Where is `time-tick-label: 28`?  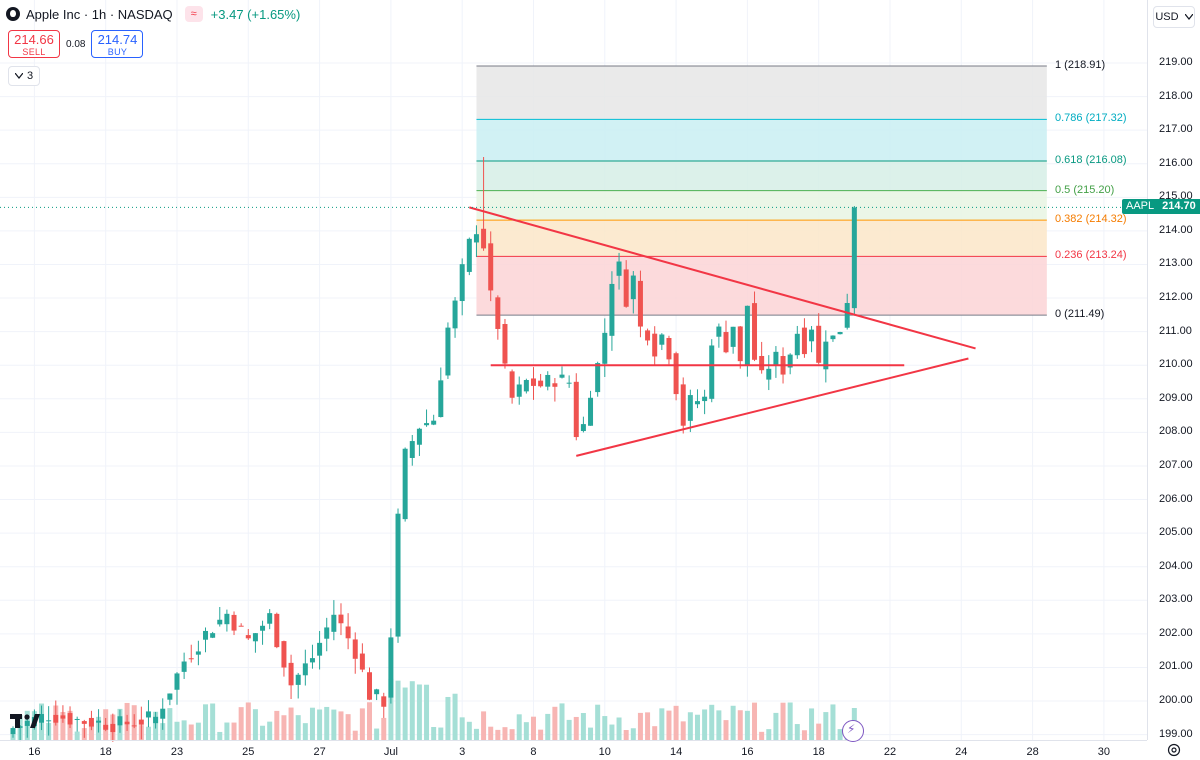 time-tick-label: 28 is located at coordinates (1032, 752).